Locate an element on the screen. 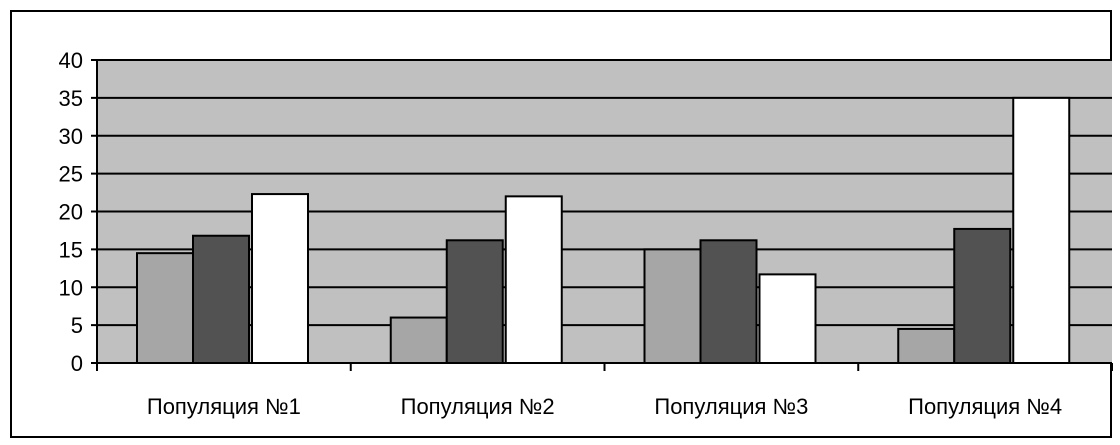  category-label: Популяция №3 is located at coordinates (731, 406).